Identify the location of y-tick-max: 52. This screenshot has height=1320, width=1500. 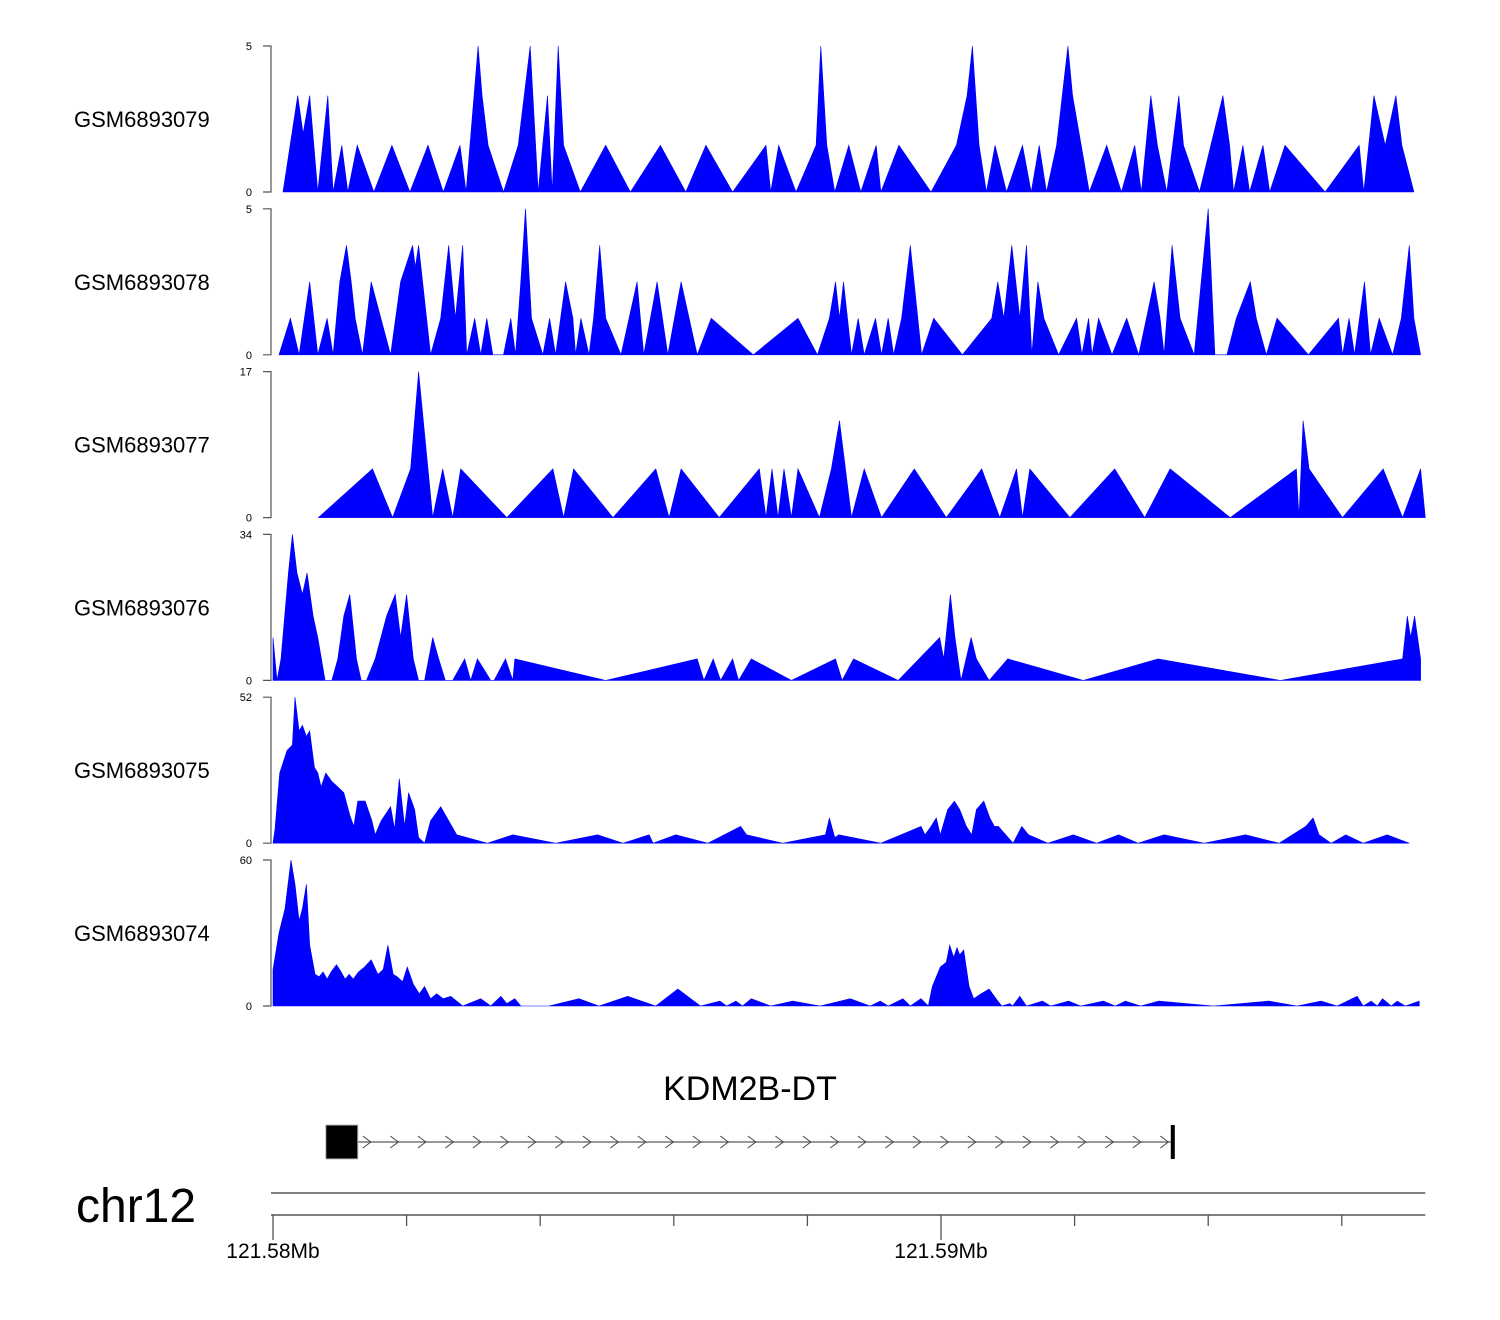
(246, 698).